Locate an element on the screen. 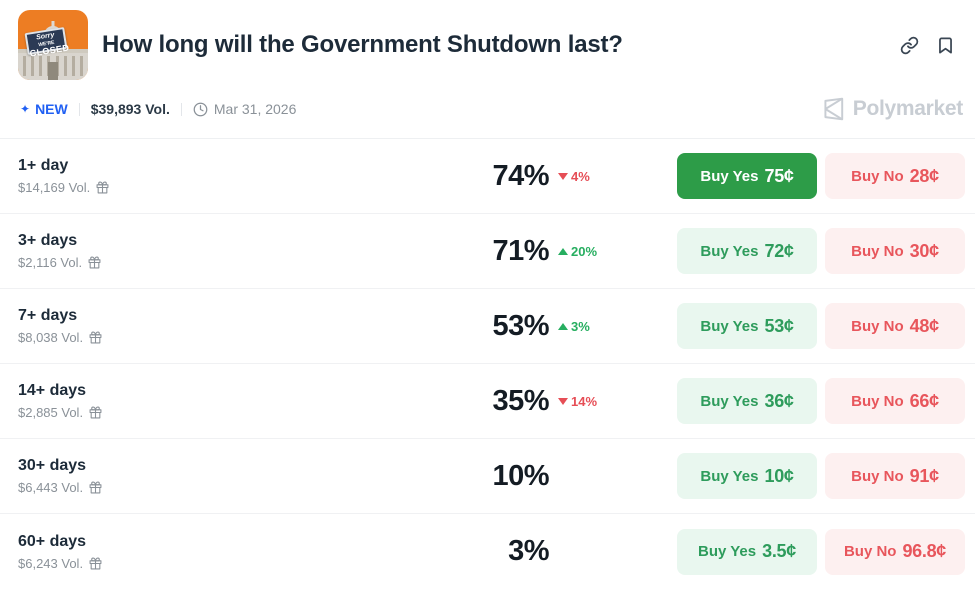 The image size is (975, 589). buy-no-button: Buy No 28¢ is located at coordinates (895, 176).